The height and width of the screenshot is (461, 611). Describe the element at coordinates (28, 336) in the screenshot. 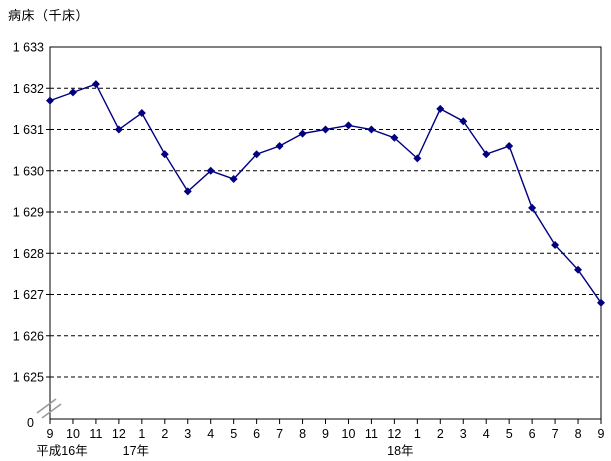

I see `y-axis-label: 1 626` at that location.